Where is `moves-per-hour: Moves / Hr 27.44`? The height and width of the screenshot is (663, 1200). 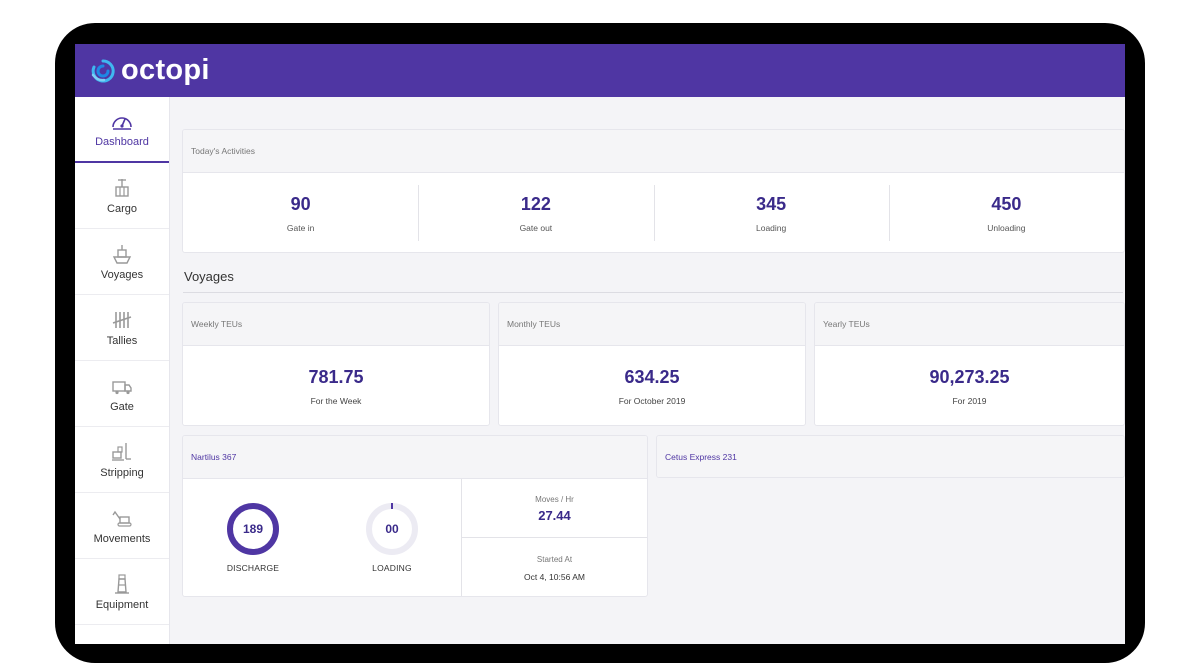
moves-per-hour: Moves / Hr 27.44 is located at coordinates (554, 509).